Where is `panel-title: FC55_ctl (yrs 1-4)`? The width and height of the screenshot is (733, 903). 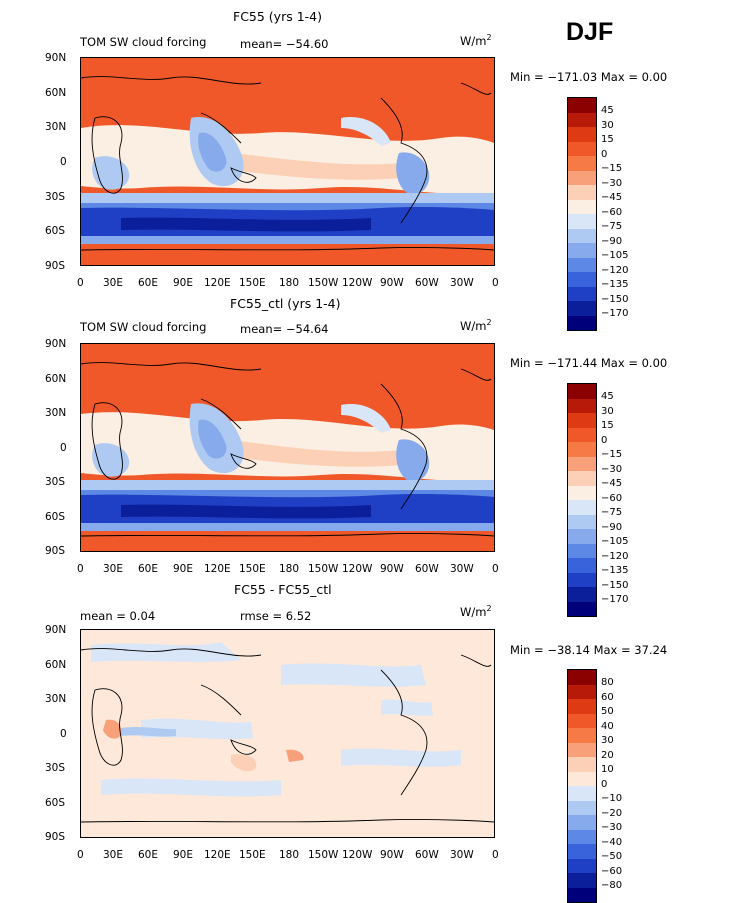 panel-title: FC55_ctl (yrs 1-4) is located at coordinates (285, 303).